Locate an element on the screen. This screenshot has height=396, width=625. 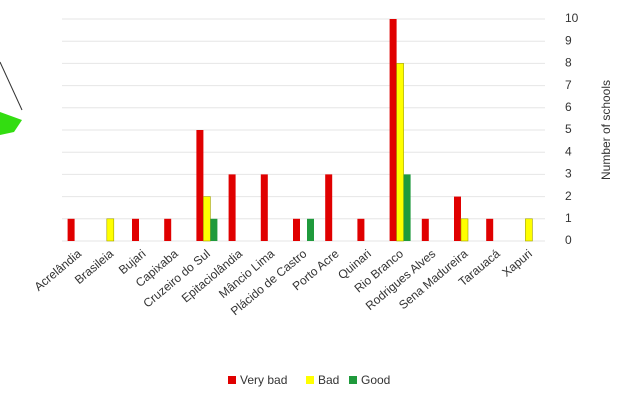
x-tick-label: Acrelândia is located at coordinates (58, 269).